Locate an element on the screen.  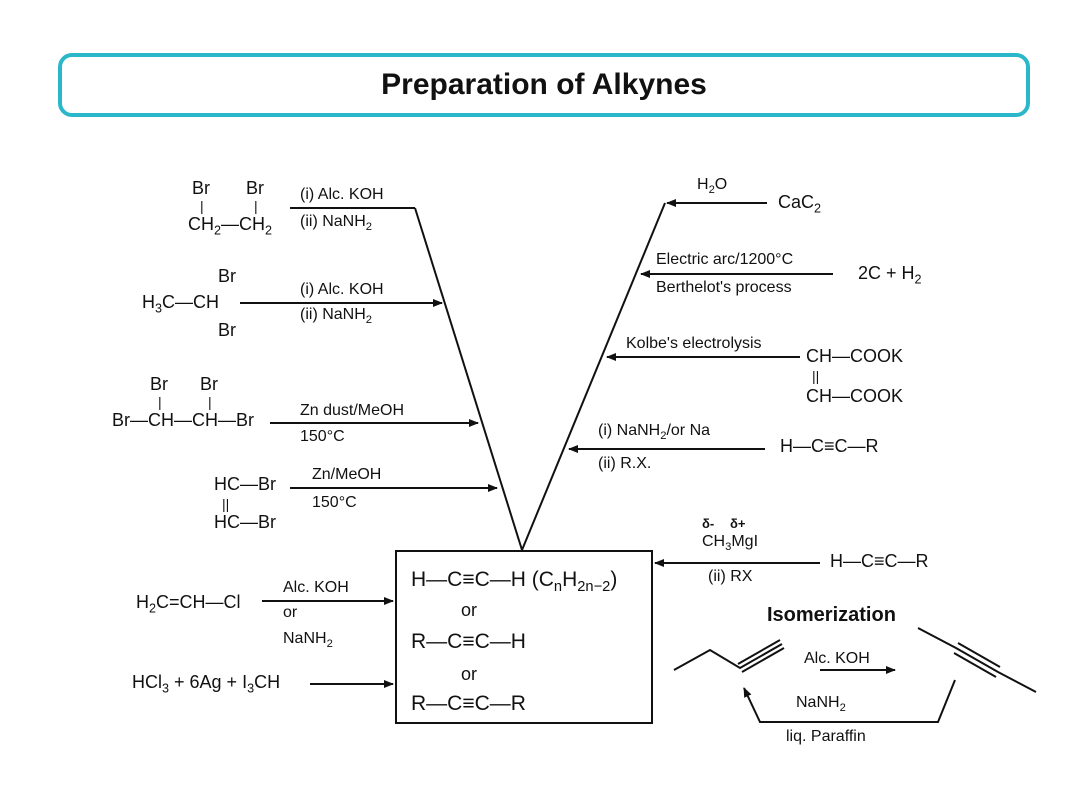
r6-reactant: HCl3 + 6Ag + I3CH is located at coordinates (206, 684).